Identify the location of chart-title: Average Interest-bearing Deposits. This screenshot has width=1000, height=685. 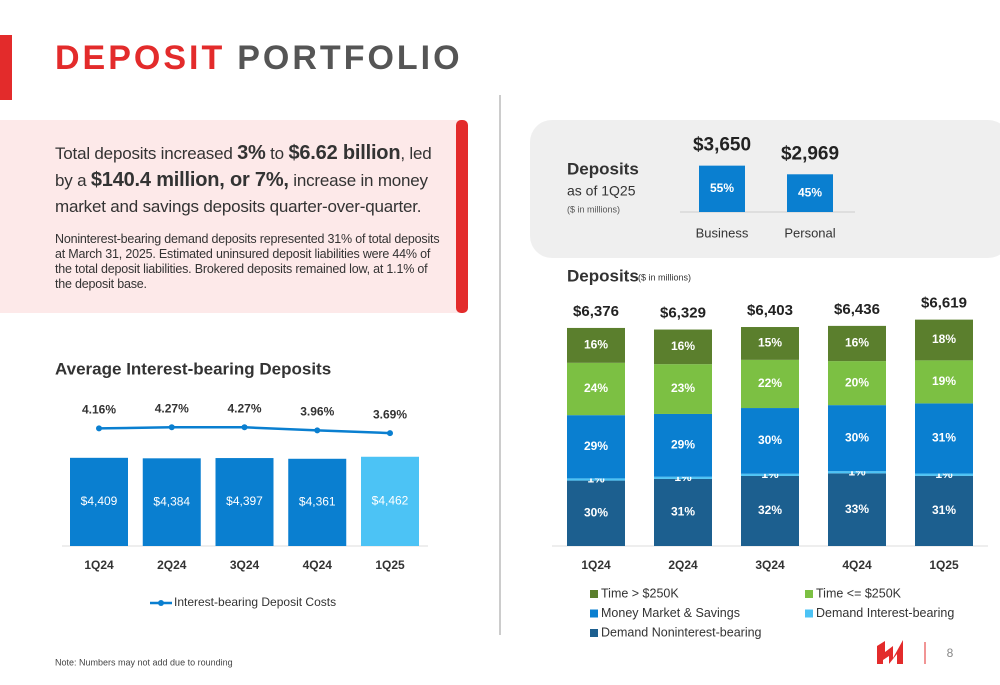
(193, 368).